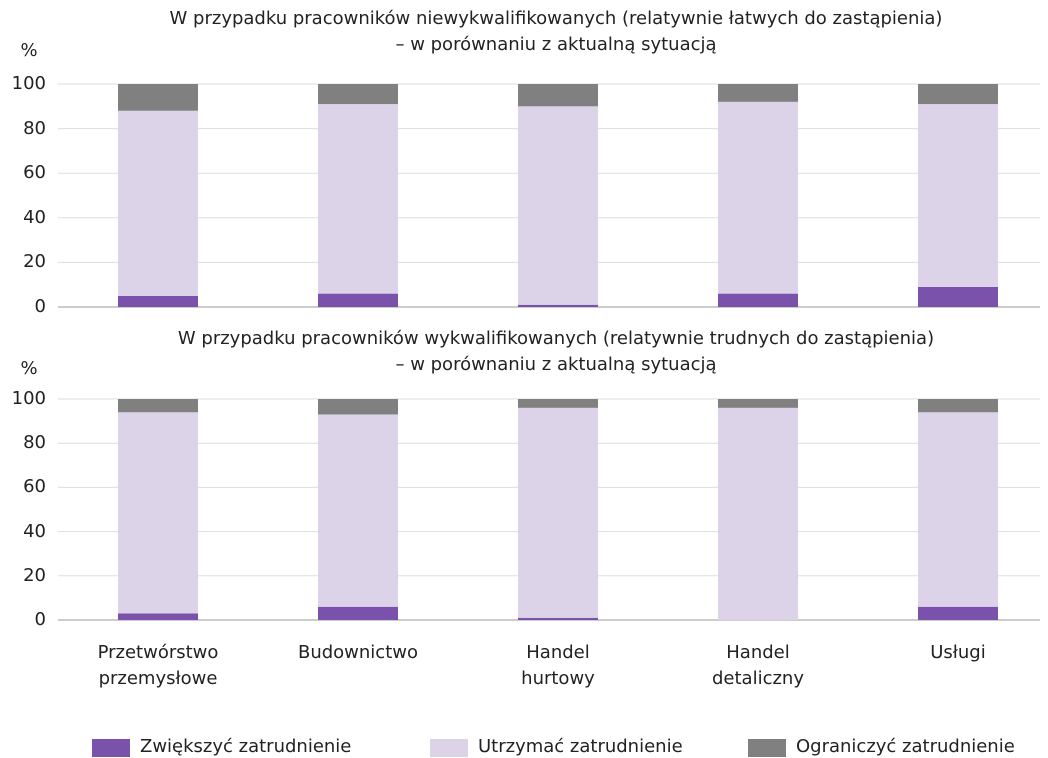 This screenshot has width=1048, height=758. Describe the element at coordinates (580, 746) in the screenshot. I see `legend-label: Utrzymać zatrudnienie` at that location.